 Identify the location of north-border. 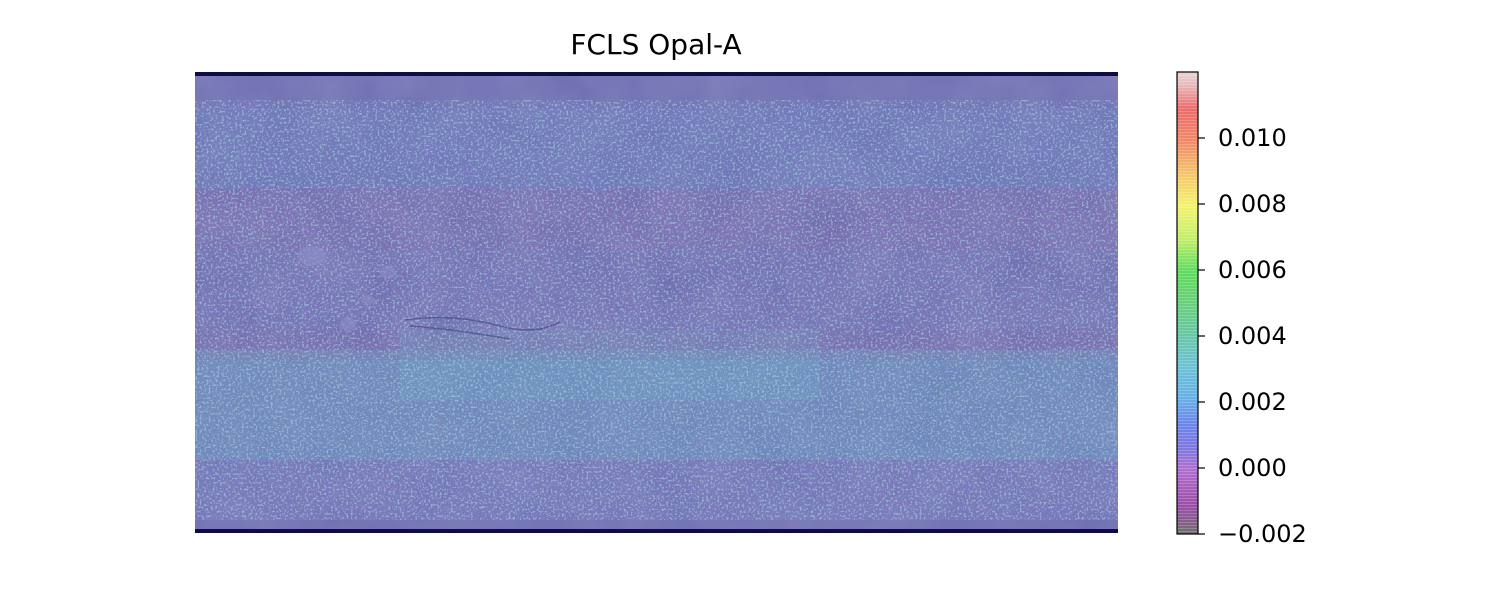
(656, 74).